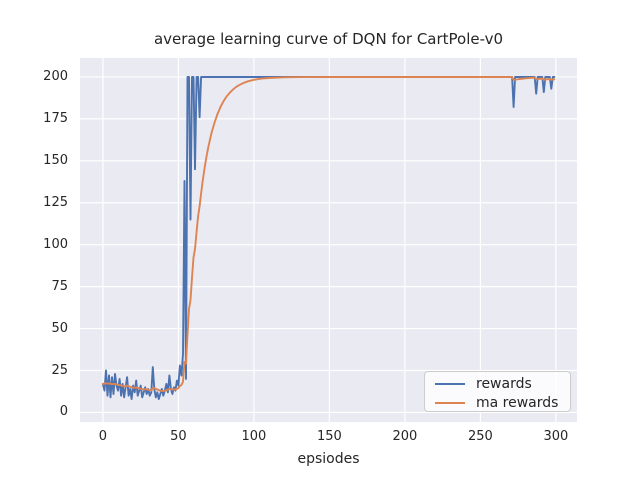  Describe the element at coordinates (480, 436) in the screenshot. I see `x-tick-label: 250` at that location.